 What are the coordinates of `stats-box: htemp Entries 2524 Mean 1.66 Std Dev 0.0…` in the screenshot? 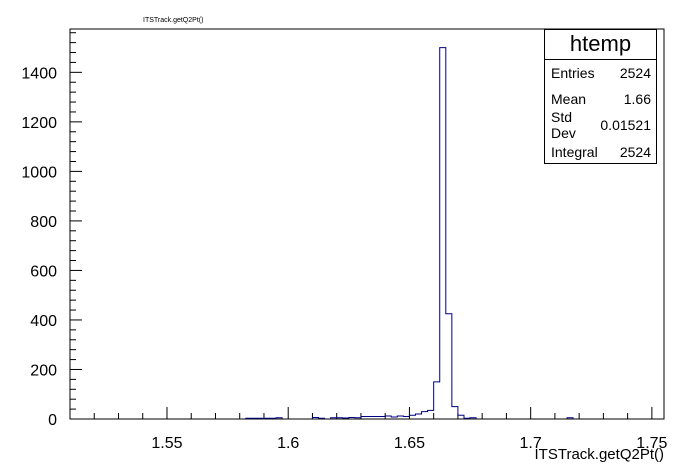 It's located at (600, 96).